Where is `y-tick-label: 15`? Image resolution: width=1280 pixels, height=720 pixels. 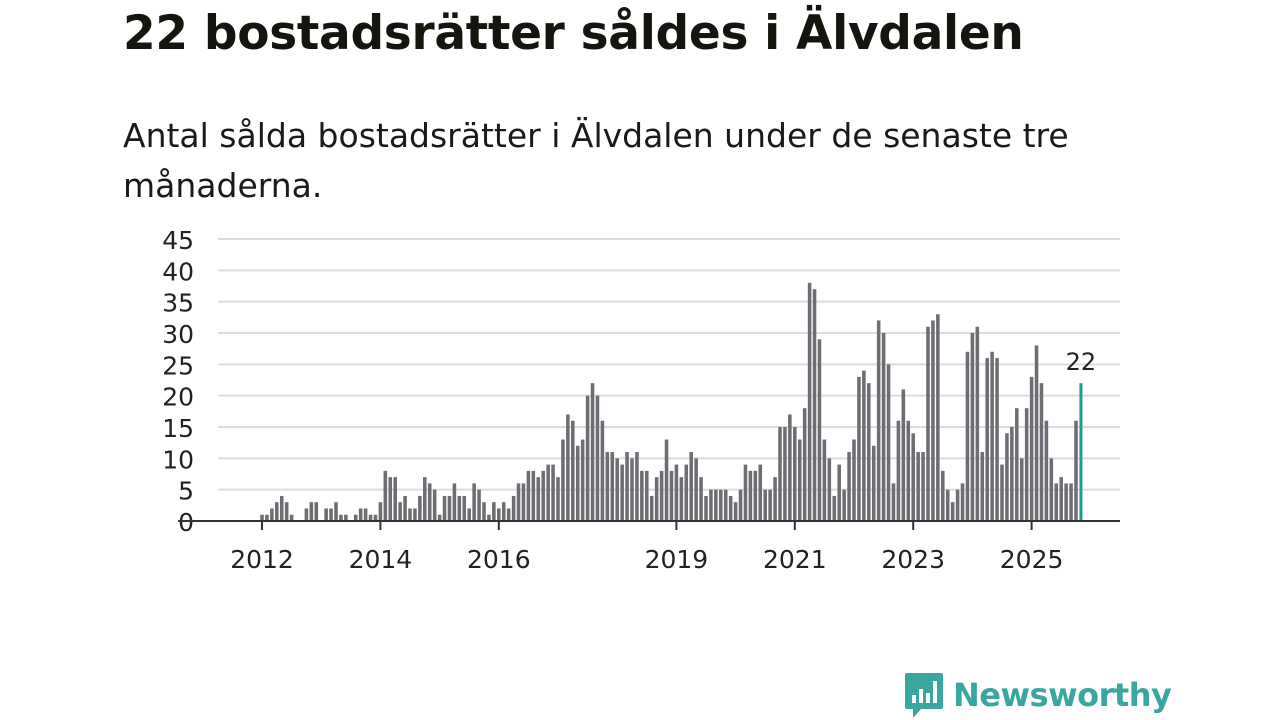
y-tick-label: 15 is located at coordinates (178, 428).